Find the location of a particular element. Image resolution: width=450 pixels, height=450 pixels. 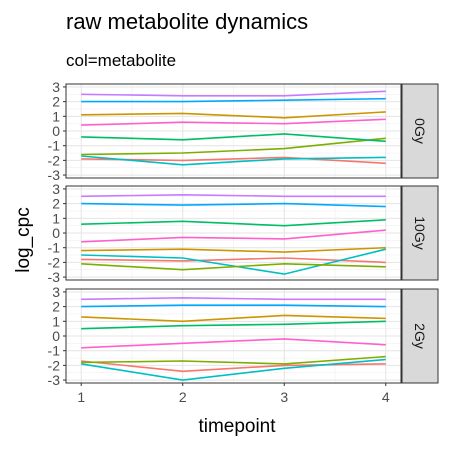

x-tick-label: 1 is located at coordinates (81, 397).